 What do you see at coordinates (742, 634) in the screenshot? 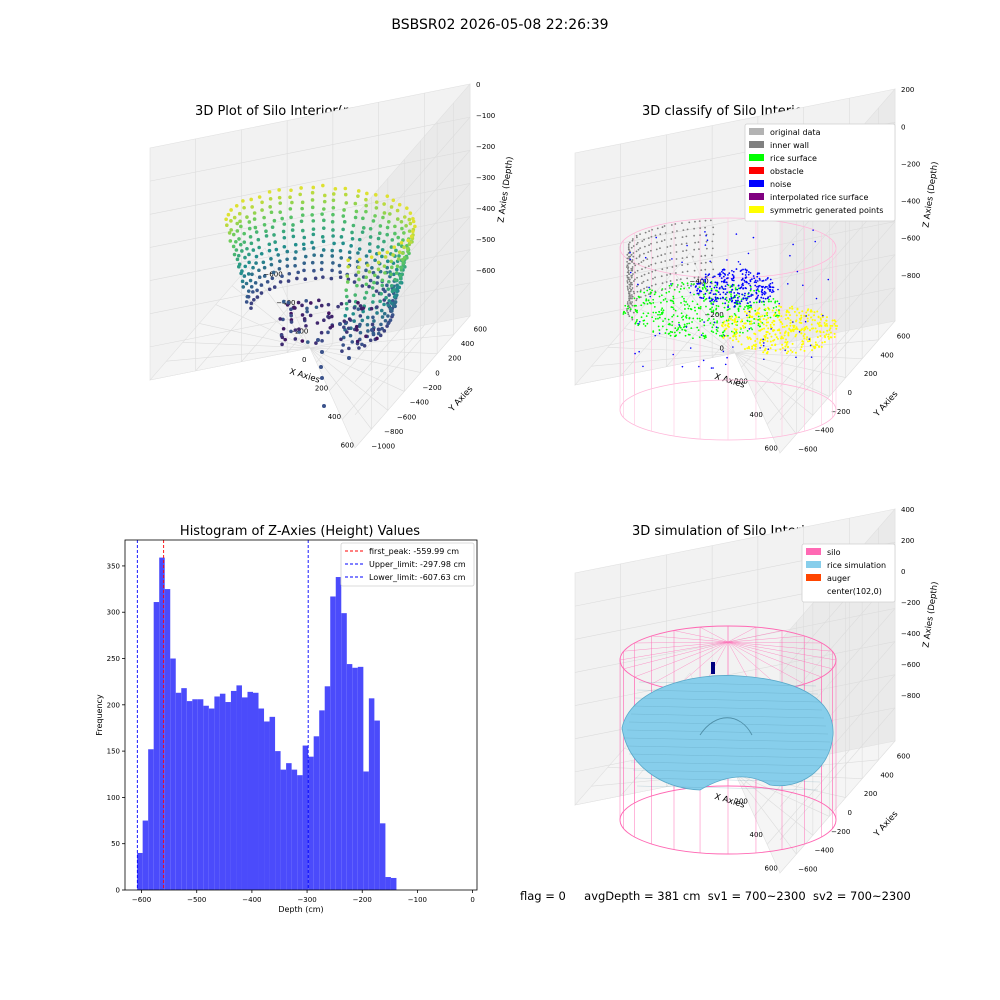
I see `sim-roof-wire` at bounding box center [742, 634].